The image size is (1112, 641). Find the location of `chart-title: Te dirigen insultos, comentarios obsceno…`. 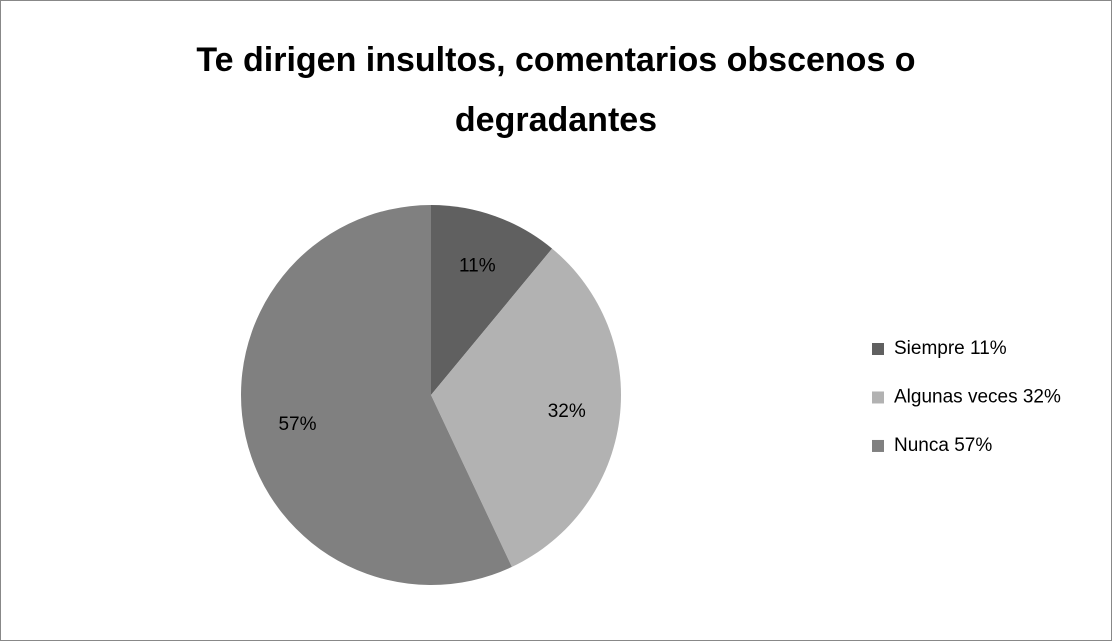

chart-title: Te dirigen insultos, comentarios obsceno… is located at coordinates (556, 90).